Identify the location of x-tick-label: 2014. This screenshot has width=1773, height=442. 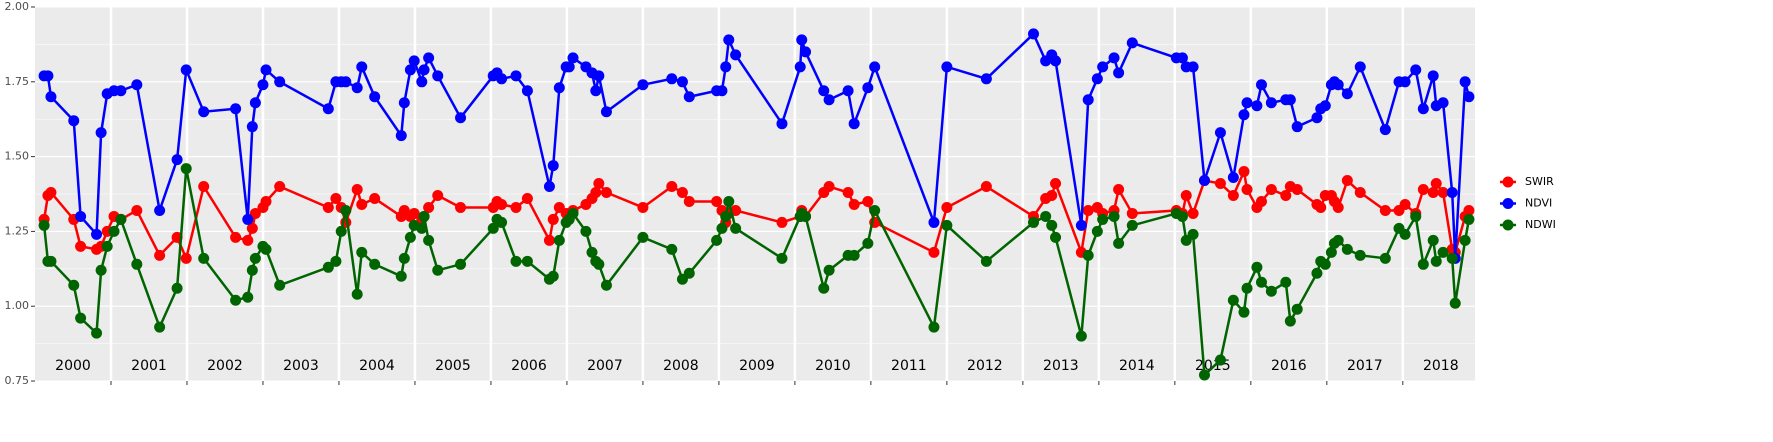
(1137, 366).